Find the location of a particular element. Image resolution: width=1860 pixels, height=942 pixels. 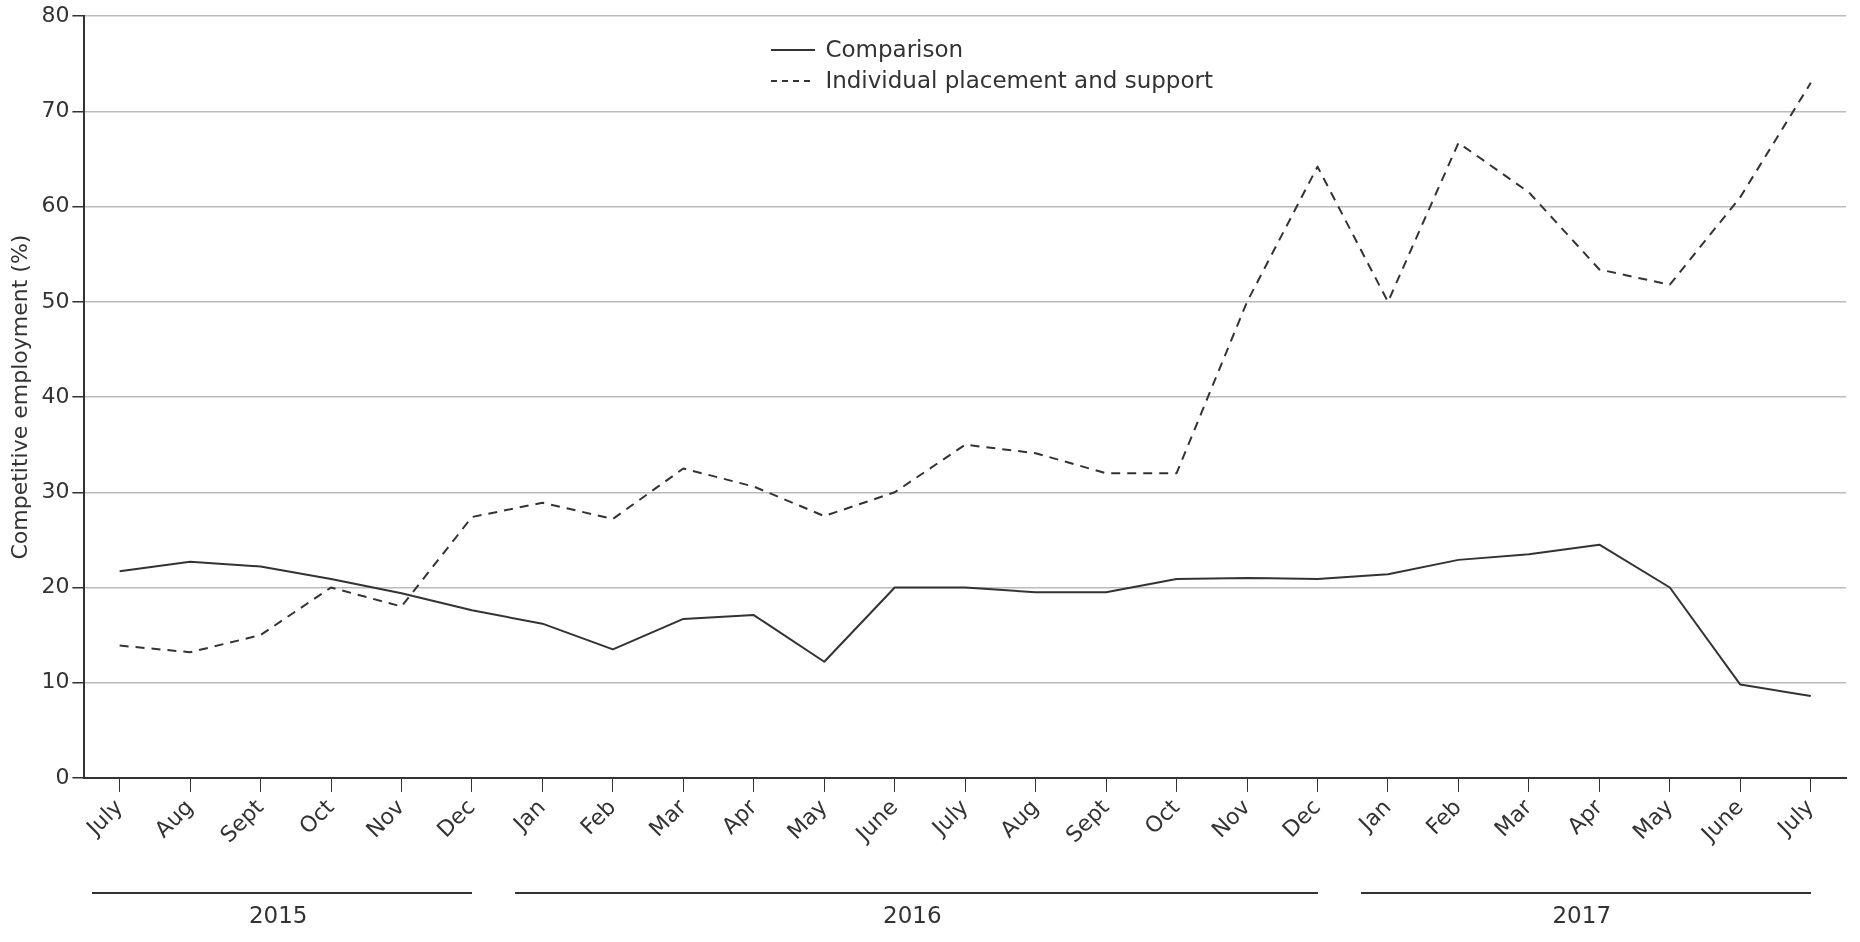

y-tick-label: 0 is located at coordinates (62, 776).